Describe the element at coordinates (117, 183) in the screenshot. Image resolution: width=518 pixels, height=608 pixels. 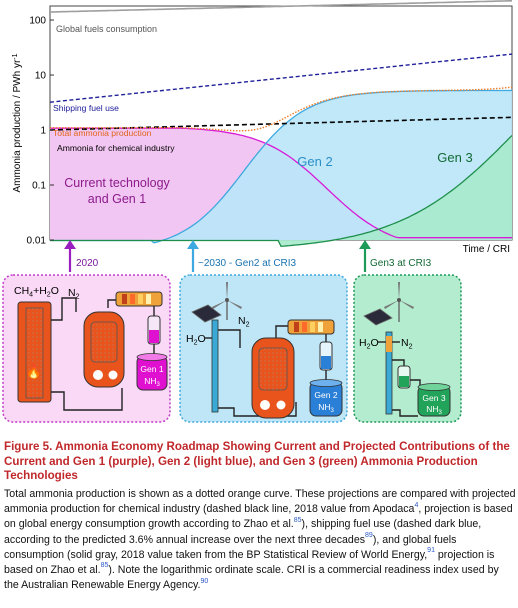
I see `region-label-current-1: Current technology` at that location.